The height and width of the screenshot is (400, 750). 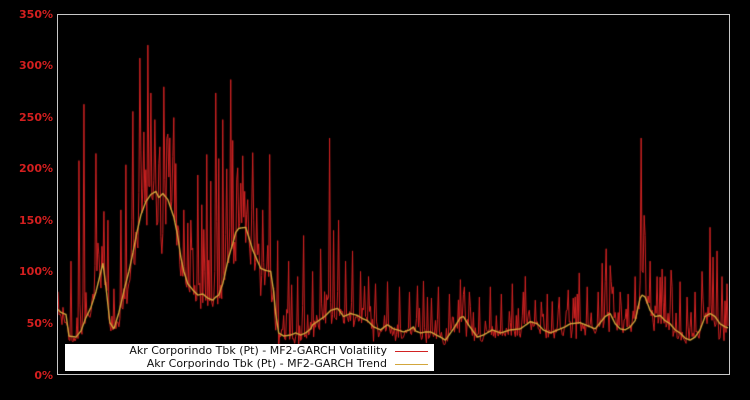 I want to click on y-tick-label-250: 250%, so click(x=36, y=117).